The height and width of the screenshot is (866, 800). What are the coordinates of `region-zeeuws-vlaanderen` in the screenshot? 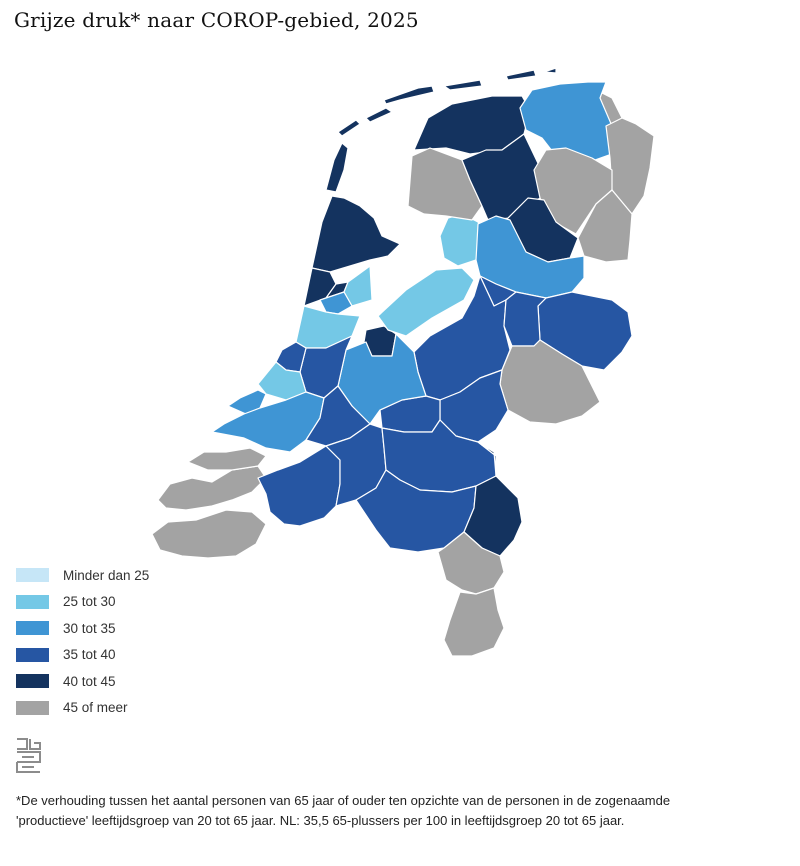 It's located at (209, 534).